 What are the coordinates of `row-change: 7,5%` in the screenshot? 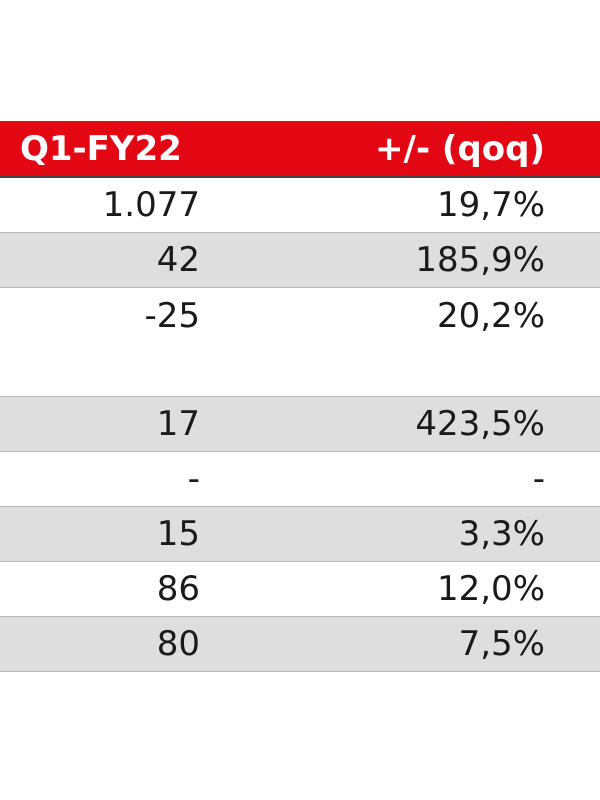 It's located at (501, 644).